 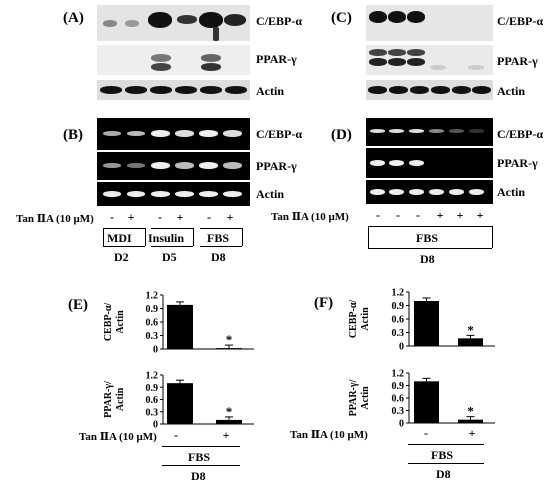 What do you see at coordinates (430, 248) in the screenshot?
I see `day-line-right` at bounding box center [430, 248].